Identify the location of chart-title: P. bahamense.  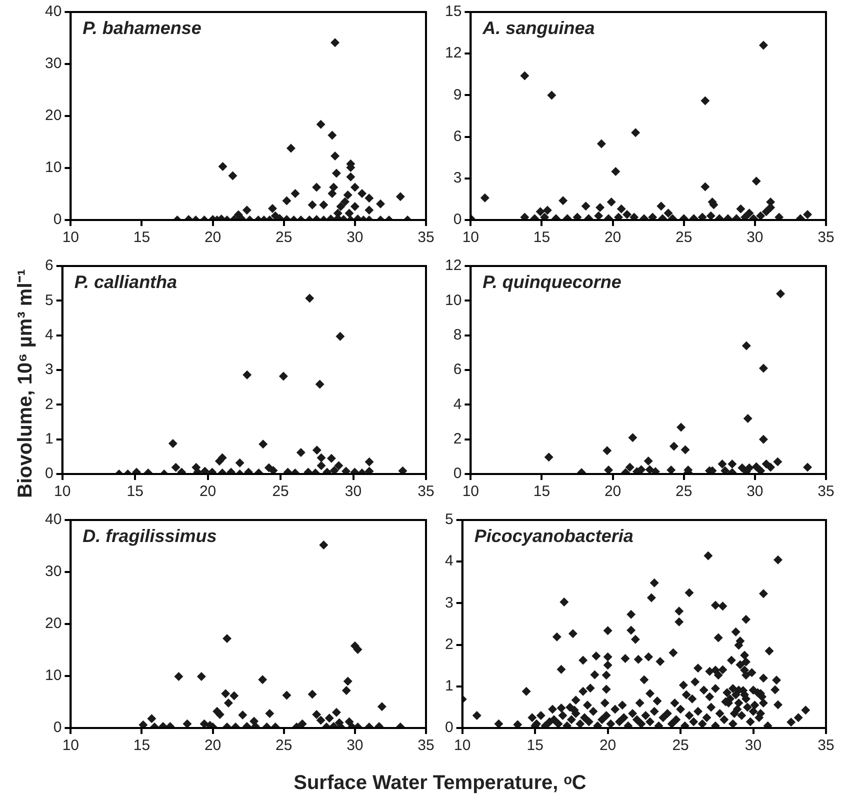
(142, 28).